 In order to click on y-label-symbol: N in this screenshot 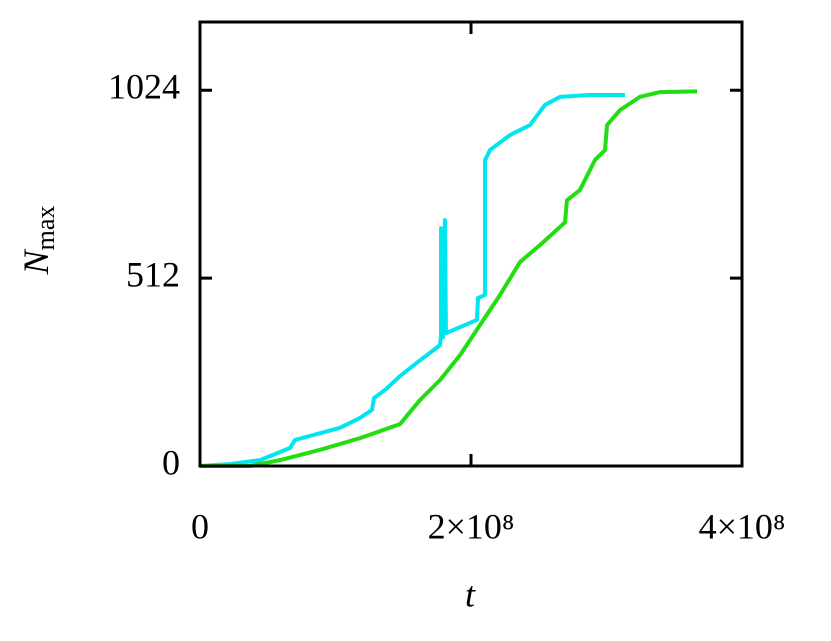, I will do `click(36, 261)`.